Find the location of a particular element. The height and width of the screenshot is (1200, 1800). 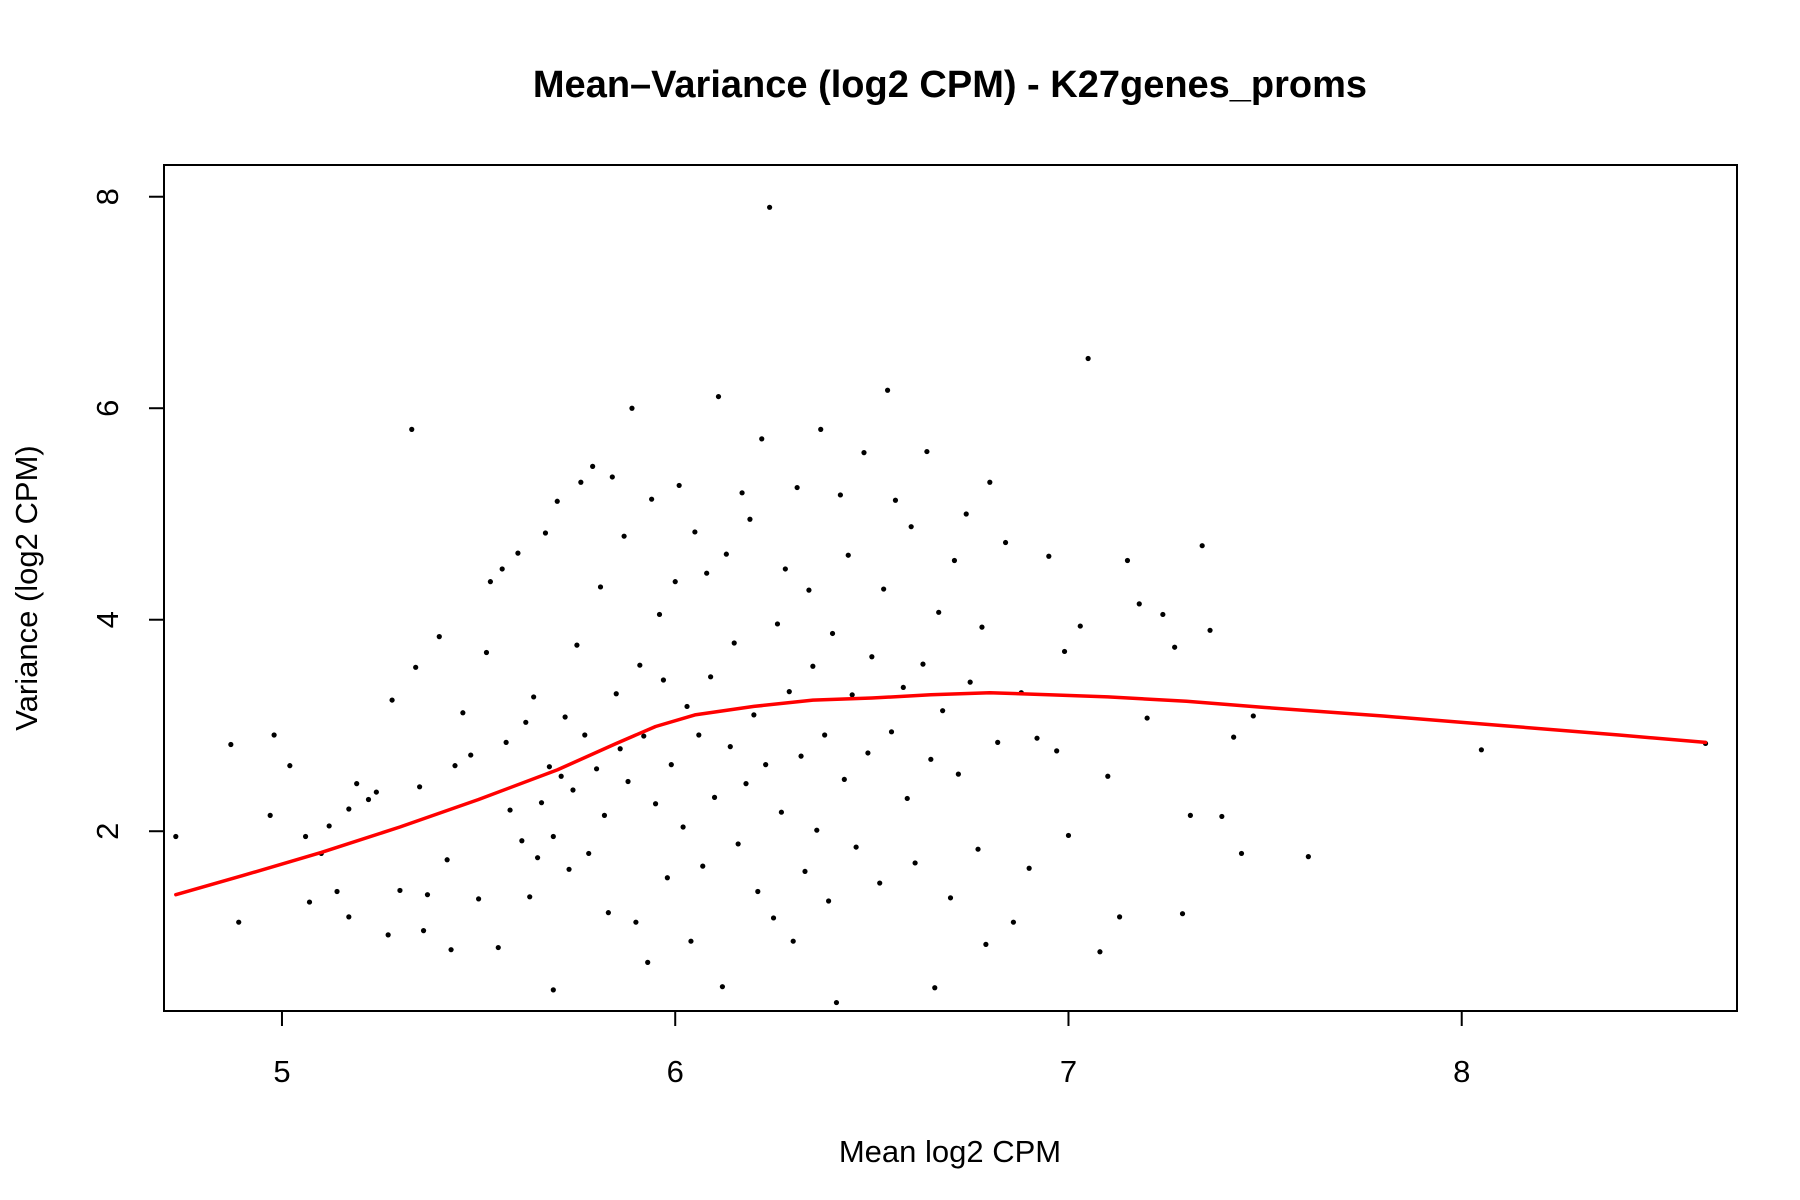

y-tick-label: 4 is located at coordinates (107, 619).